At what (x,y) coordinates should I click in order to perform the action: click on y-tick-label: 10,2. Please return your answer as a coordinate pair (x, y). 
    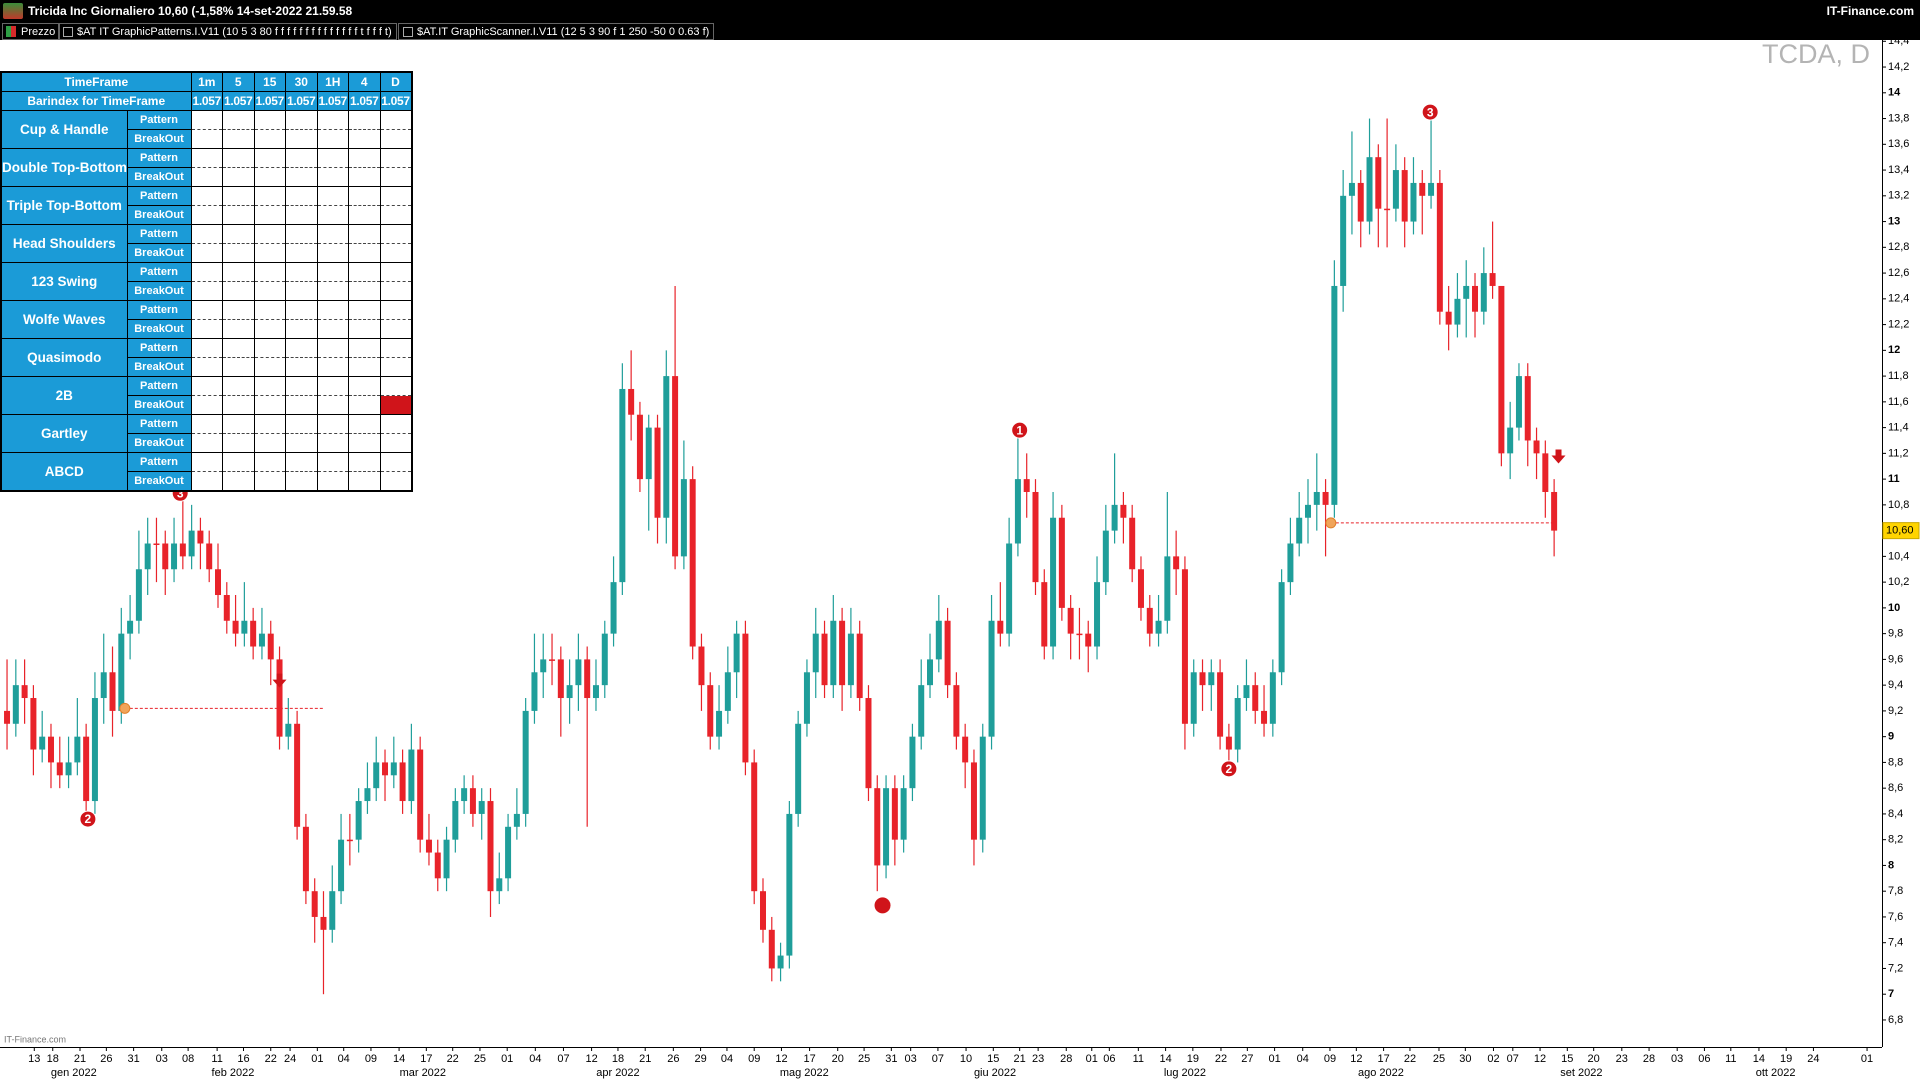
    Looking at the image, I should click on (1898, 582).